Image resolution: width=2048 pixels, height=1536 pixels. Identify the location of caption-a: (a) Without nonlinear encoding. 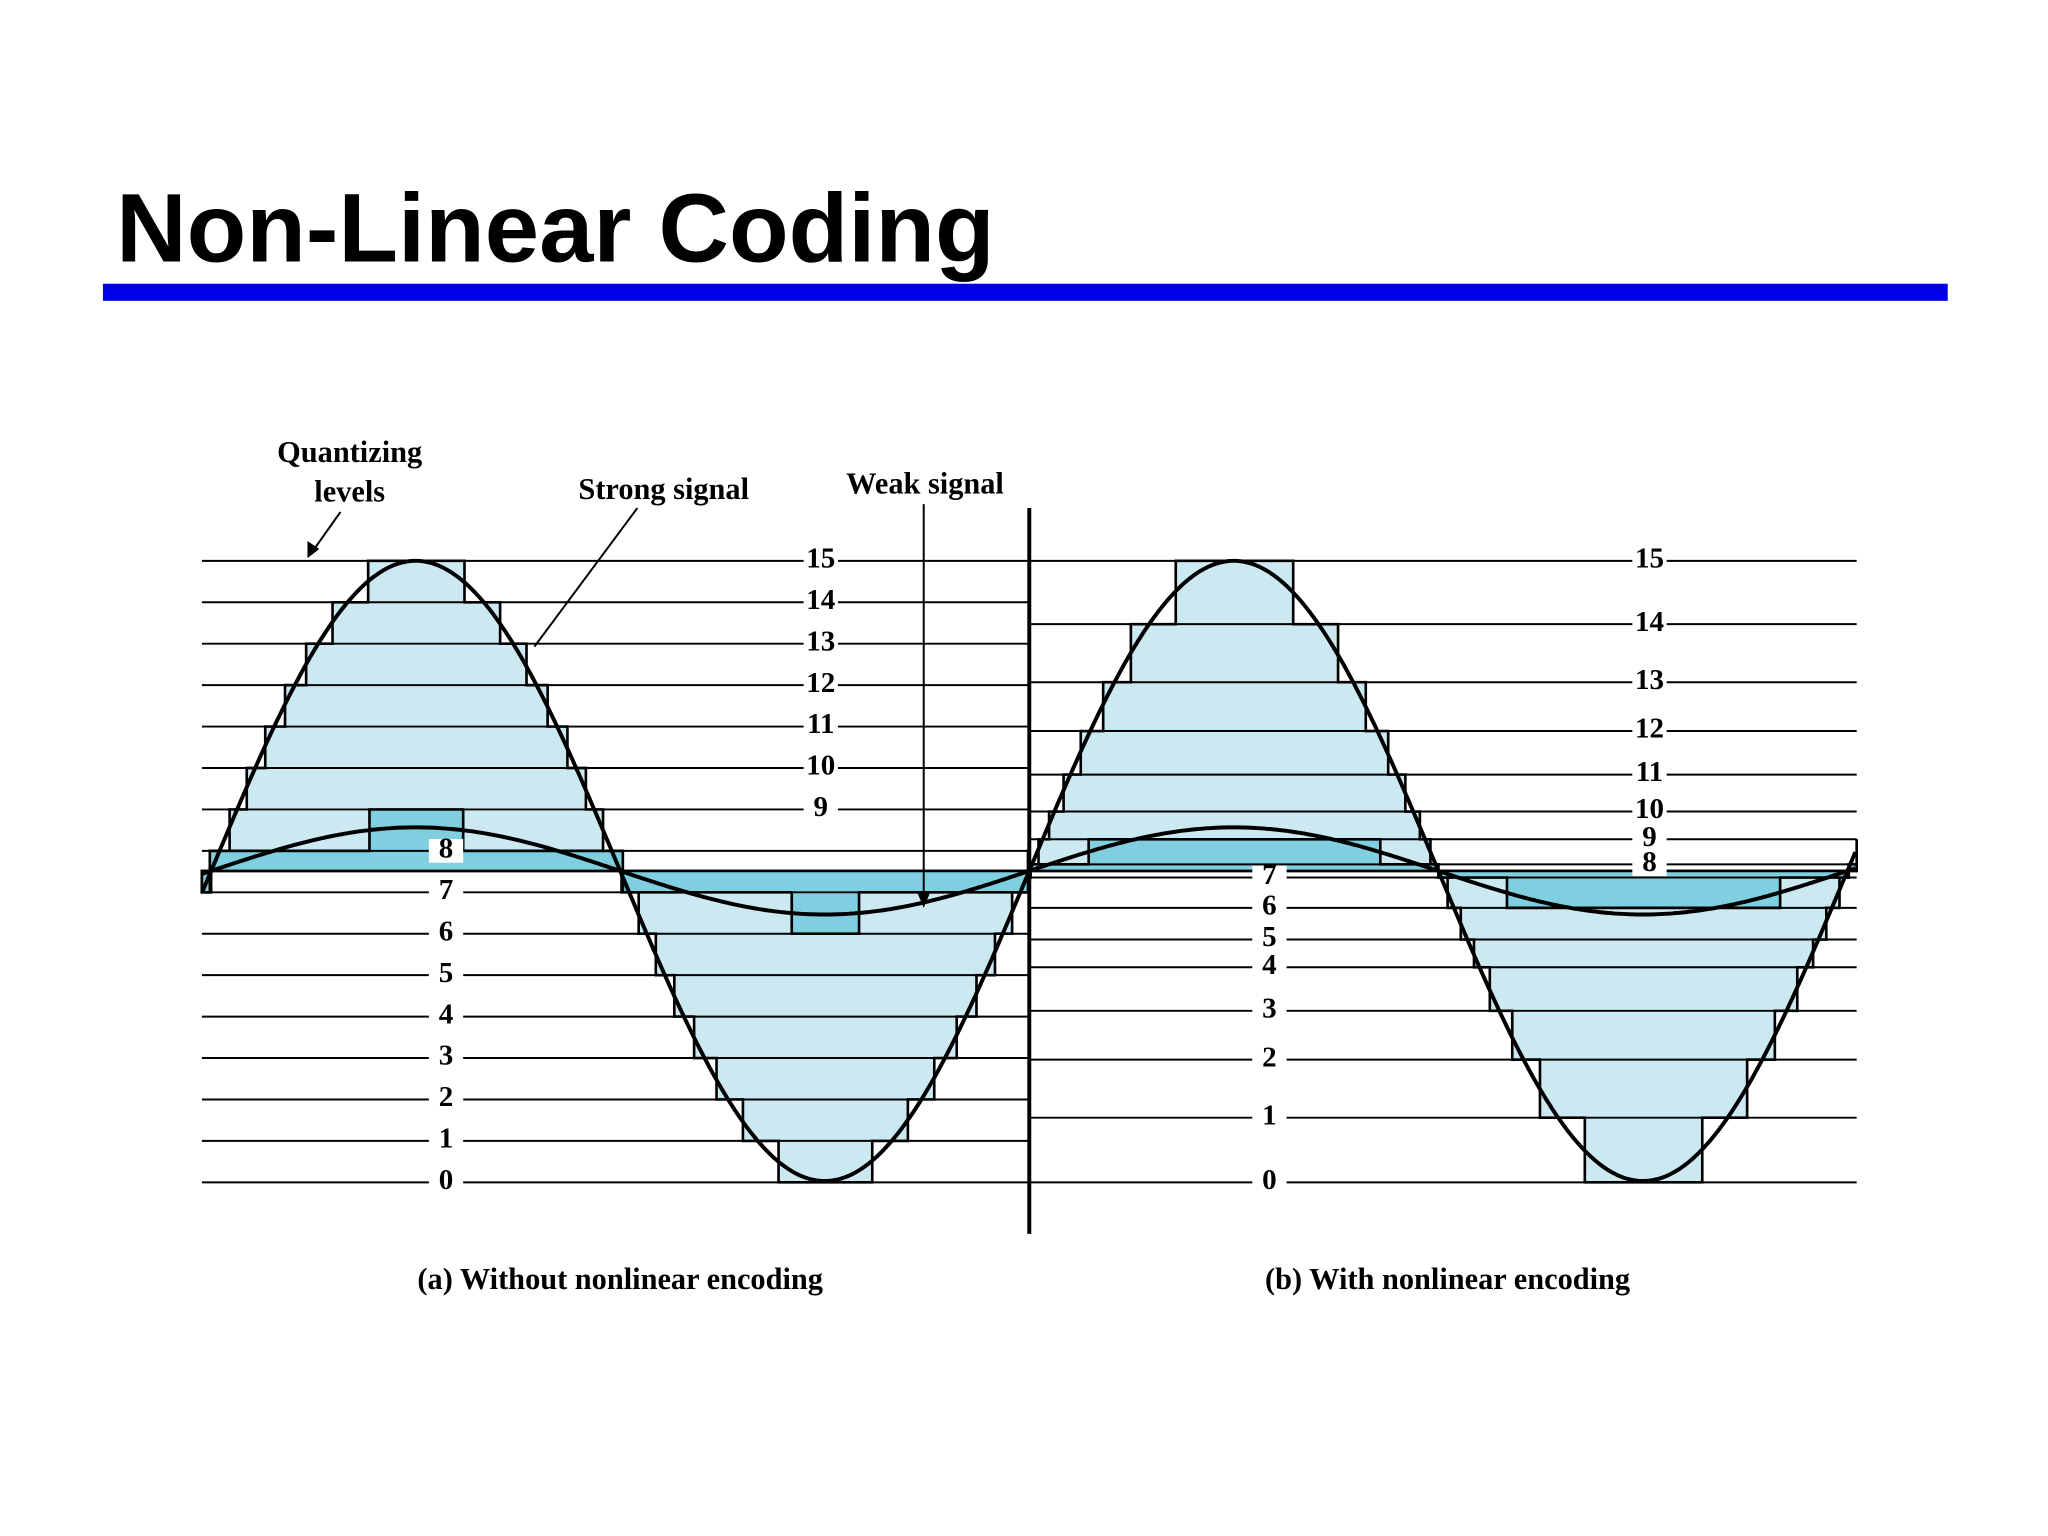
(620, 1279).